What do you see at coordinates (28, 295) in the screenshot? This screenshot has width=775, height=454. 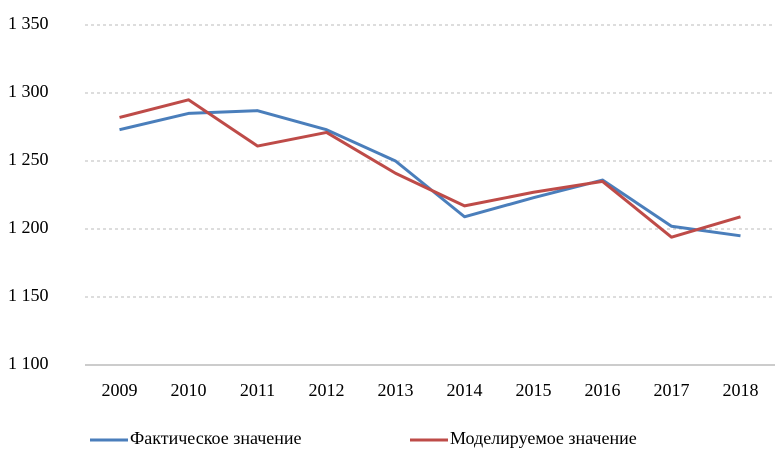 I see `y-tick-label: 1 150` at bounding box center [28, 295].